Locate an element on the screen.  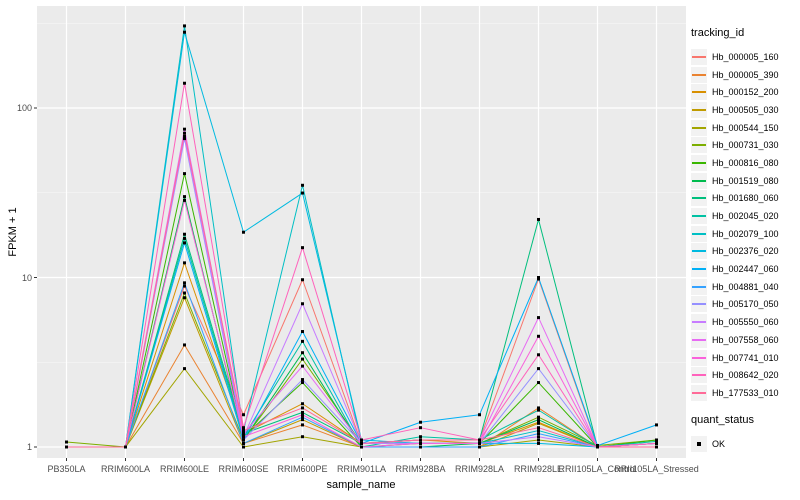
y-axis-title: FPKM + 1 is located at coordinates (13, 232).